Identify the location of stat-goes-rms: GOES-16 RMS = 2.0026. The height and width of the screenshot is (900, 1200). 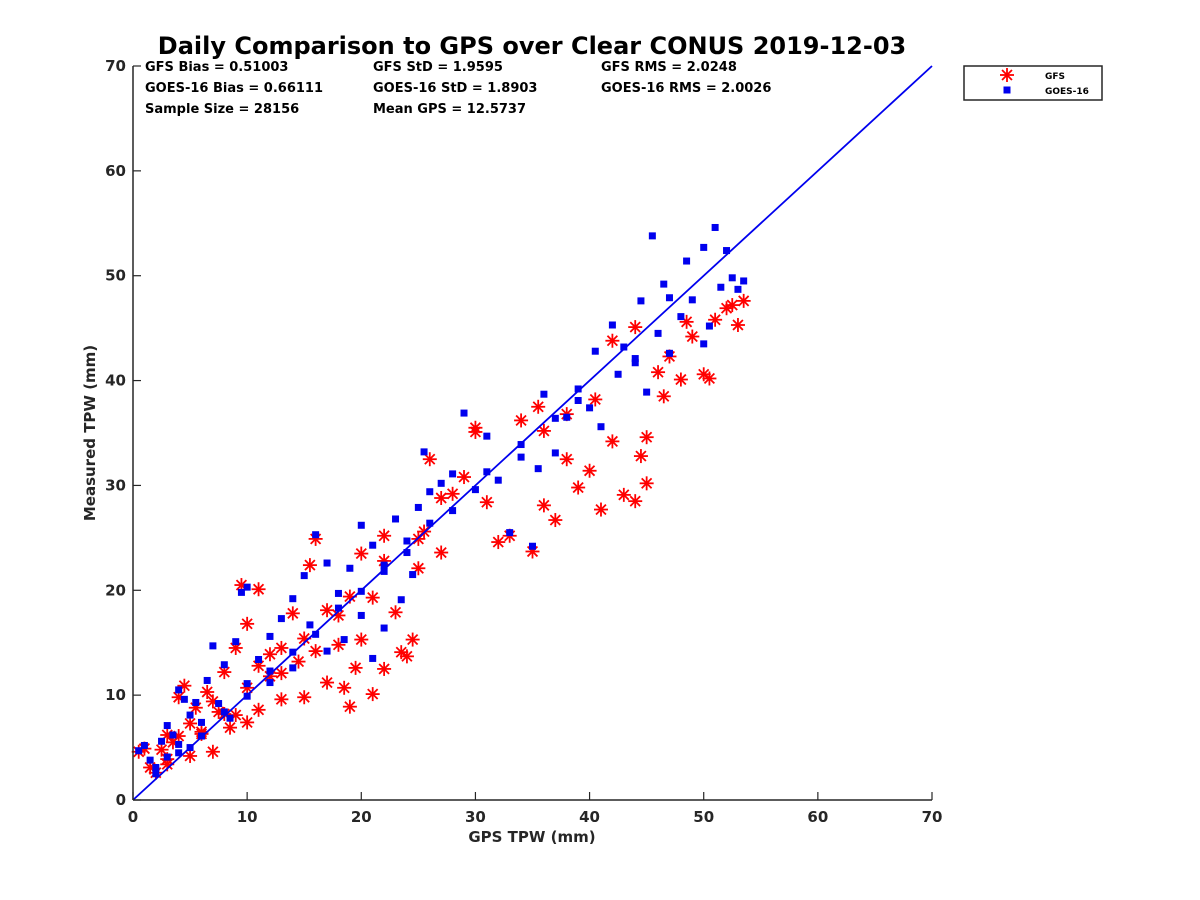
(686, 88).